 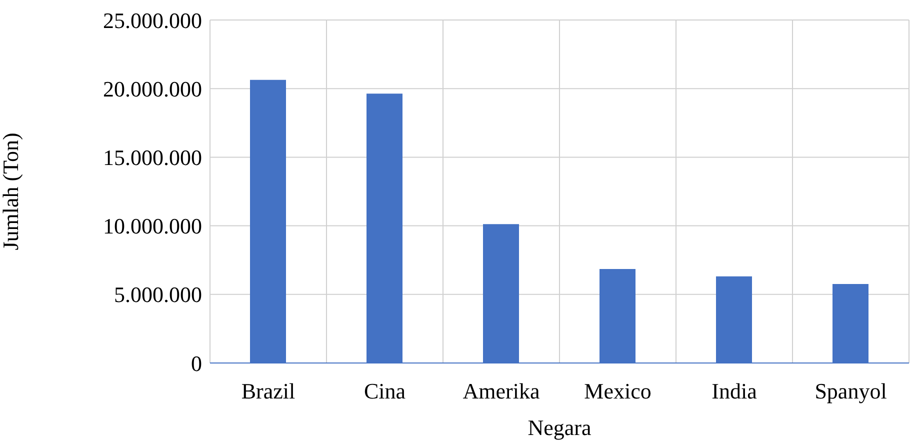 I want to click on x-tick-label: Brazil, so click(x=268, y=391).